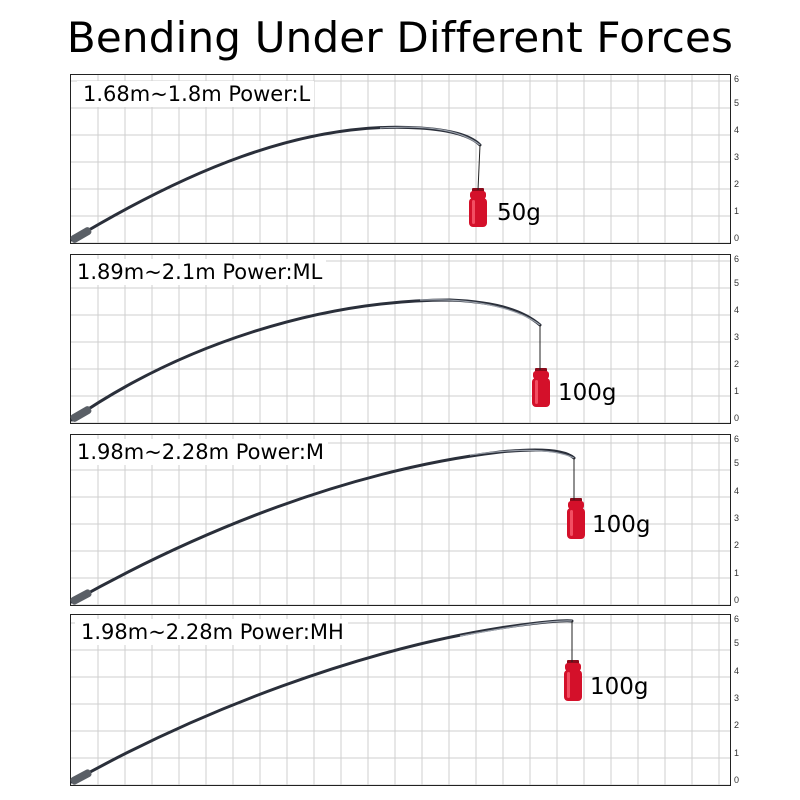 This screenshot has height=800, width=800. I want to click on panel-label: 1.68m~1.8m Power:L, so click(196, 94).